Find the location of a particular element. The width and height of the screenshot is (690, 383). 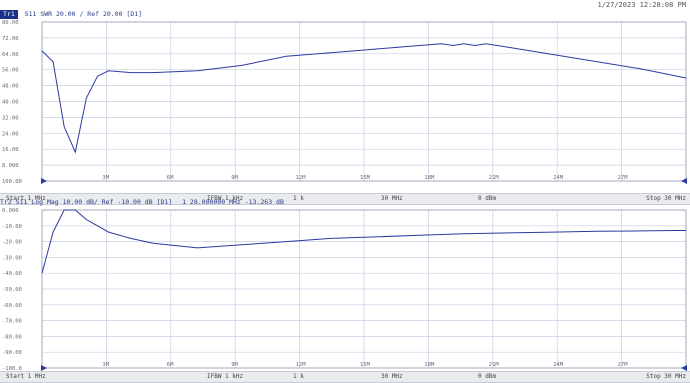

trace1-y-tick-label: 8.000 is located at coordinates (10, 166).